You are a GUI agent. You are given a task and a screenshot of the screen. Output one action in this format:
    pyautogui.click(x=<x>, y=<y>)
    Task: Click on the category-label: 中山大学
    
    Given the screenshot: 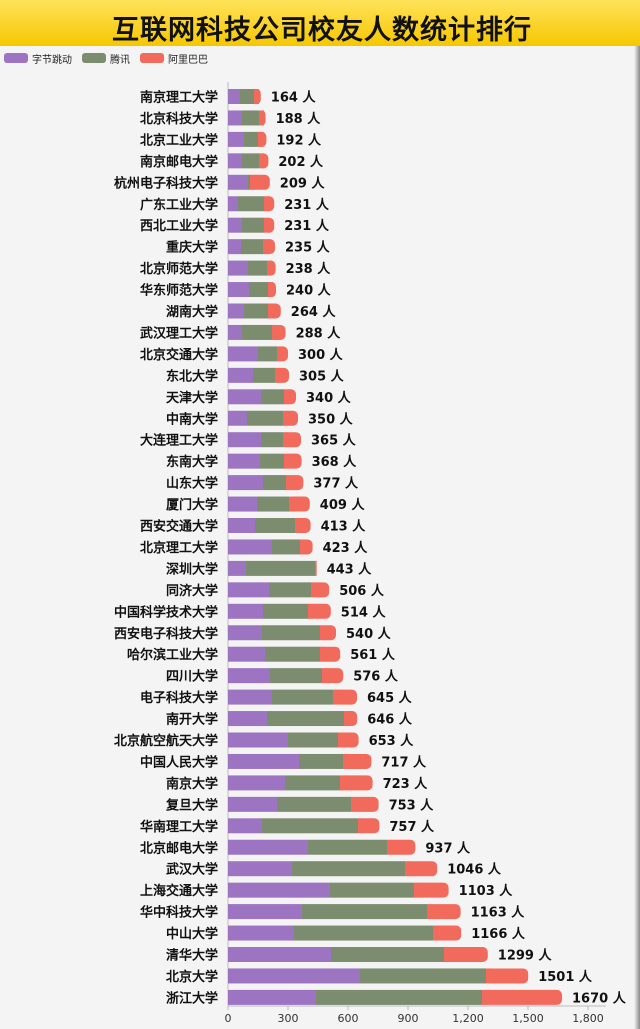 What is the action you would take?
    pyautogui.click(x=192, y=934)
    